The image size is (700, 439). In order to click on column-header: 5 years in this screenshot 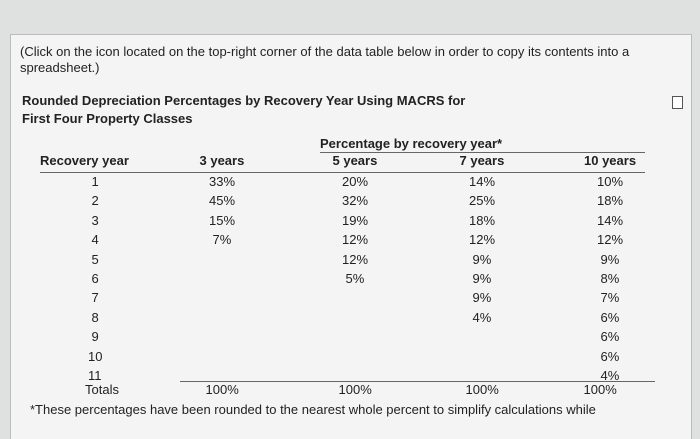, I will do `click(355, 160)`.